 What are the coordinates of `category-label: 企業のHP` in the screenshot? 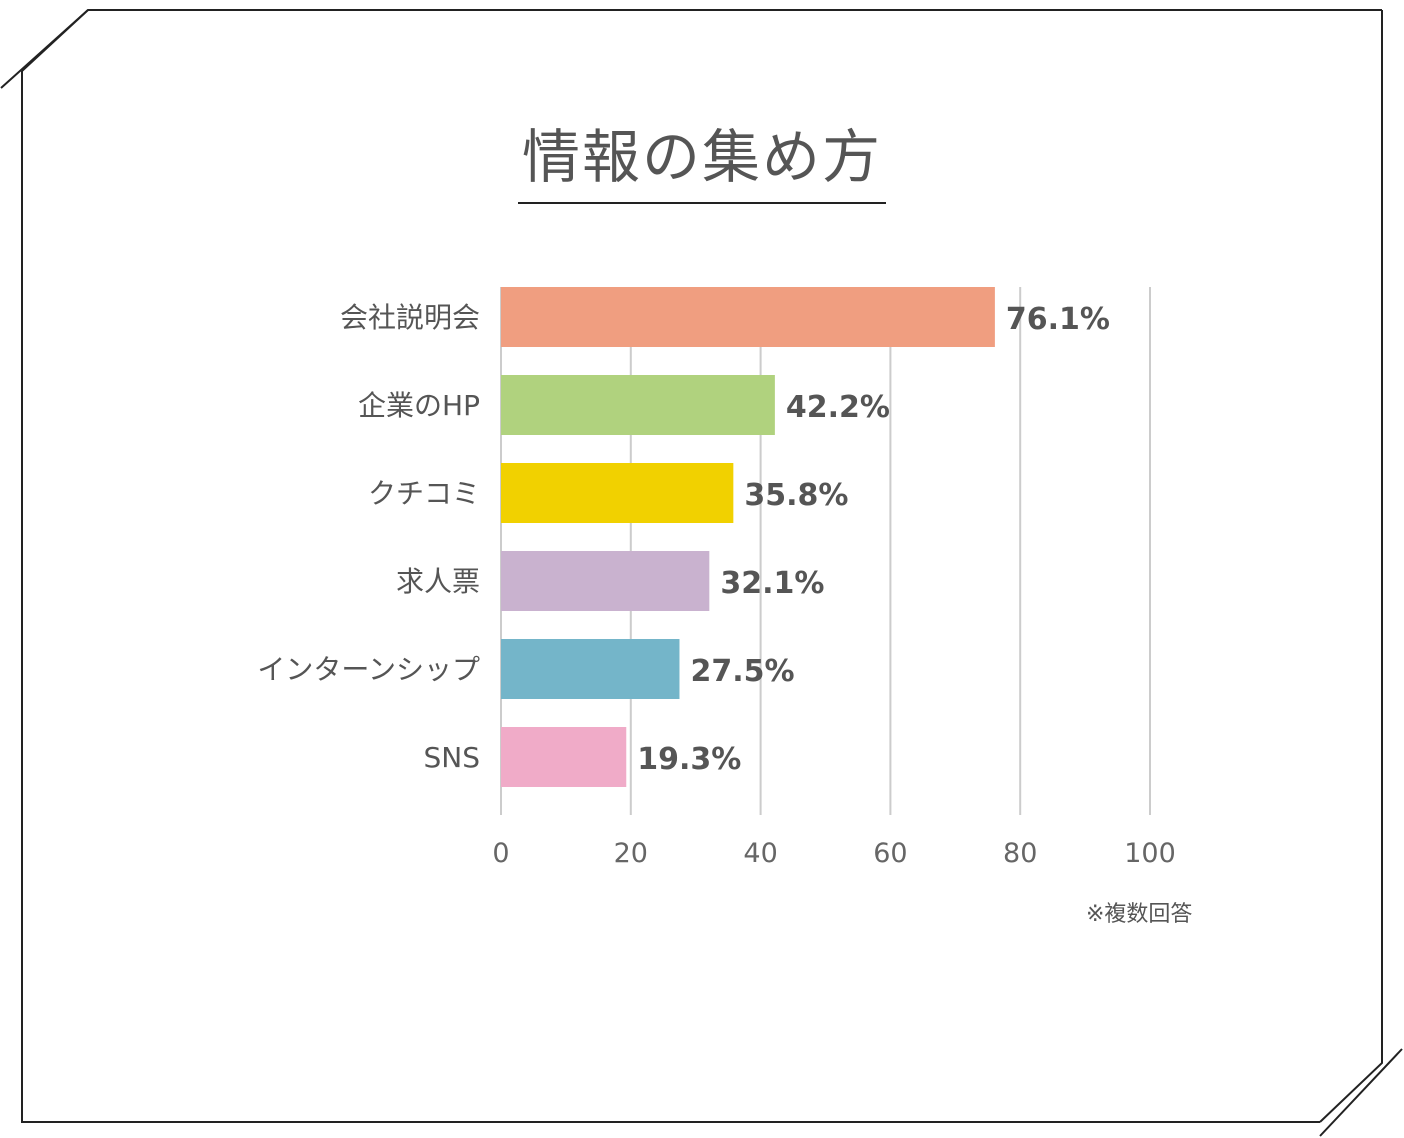 It's located at (419, 405).